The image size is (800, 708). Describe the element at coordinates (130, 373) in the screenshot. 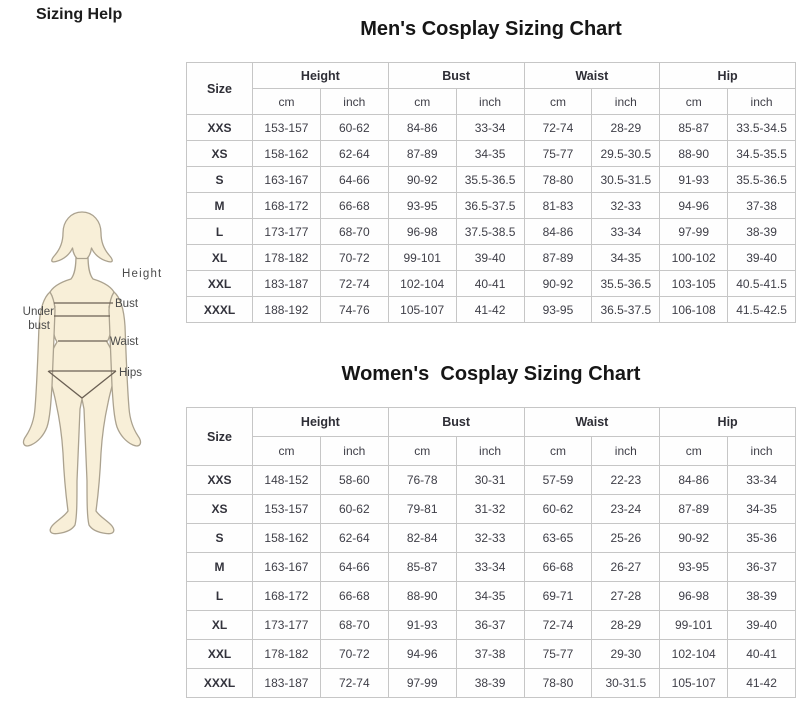

I see `hips-label: Hips` at that location.